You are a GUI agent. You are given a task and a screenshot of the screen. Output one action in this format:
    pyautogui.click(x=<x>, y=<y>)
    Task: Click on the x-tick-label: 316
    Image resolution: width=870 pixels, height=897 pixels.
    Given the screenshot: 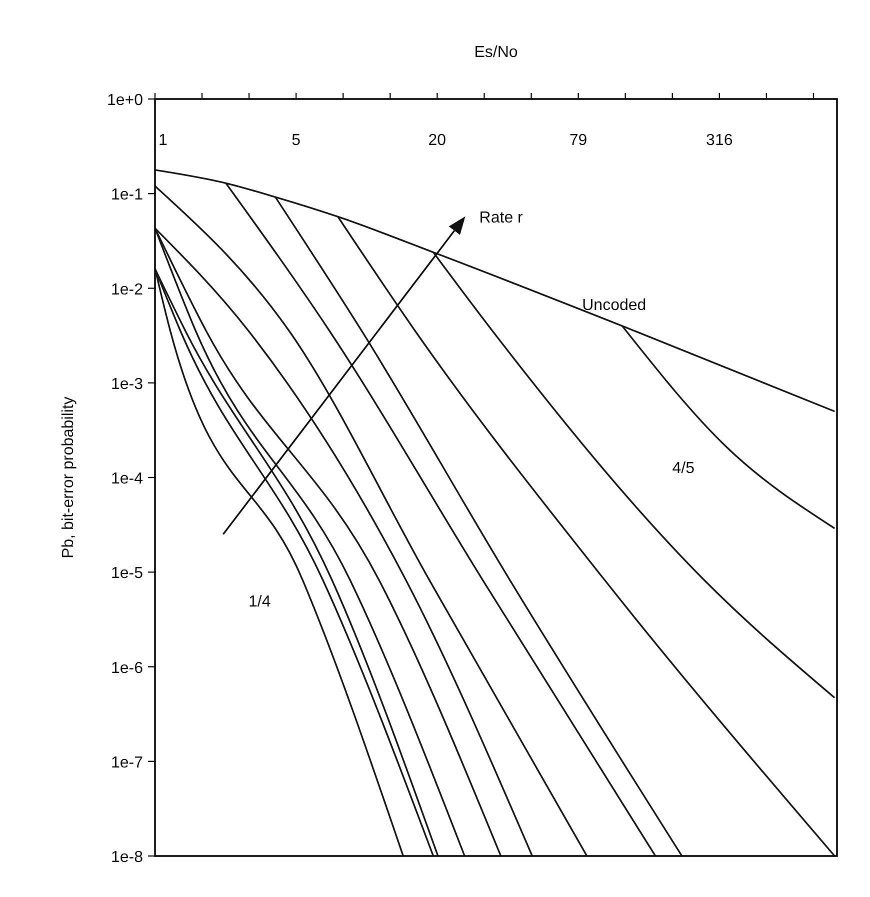 What is the action you would take?
    pyautogui.click(x=719, y=140)
    